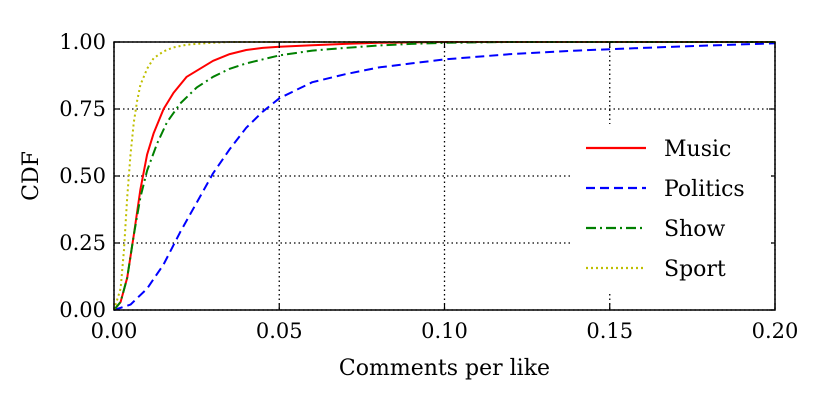  I want to click on x-tick-label: 0.00, so click(114, 331).